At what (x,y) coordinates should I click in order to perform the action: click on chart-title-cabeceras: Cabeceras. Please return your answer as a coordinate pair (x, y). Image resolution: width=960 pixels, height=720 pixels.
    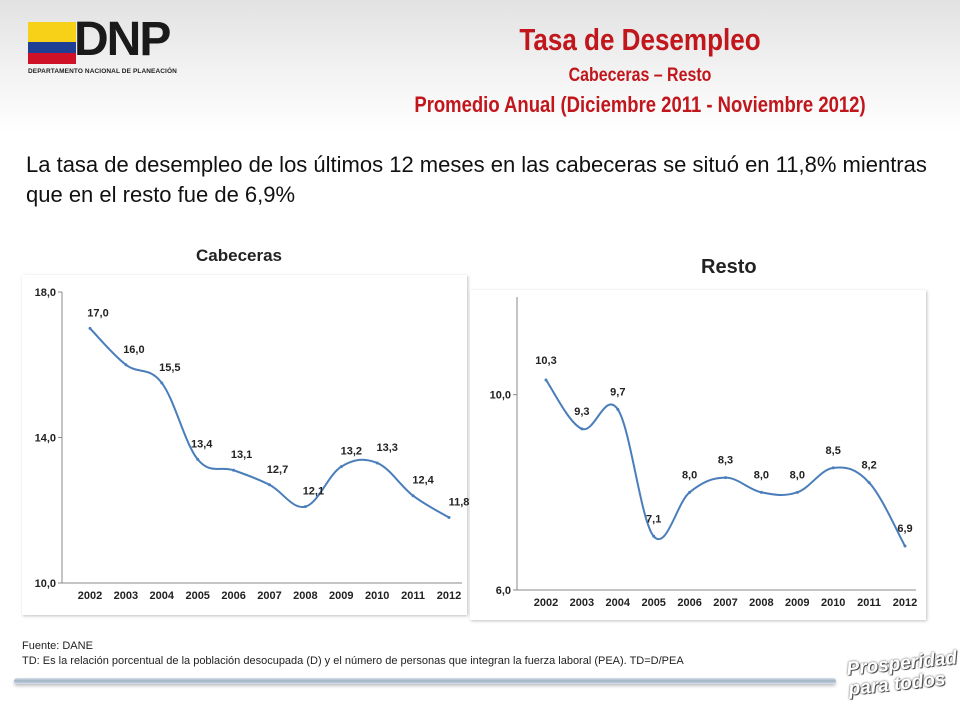
    Looking at the image, I should click on (239, 255).